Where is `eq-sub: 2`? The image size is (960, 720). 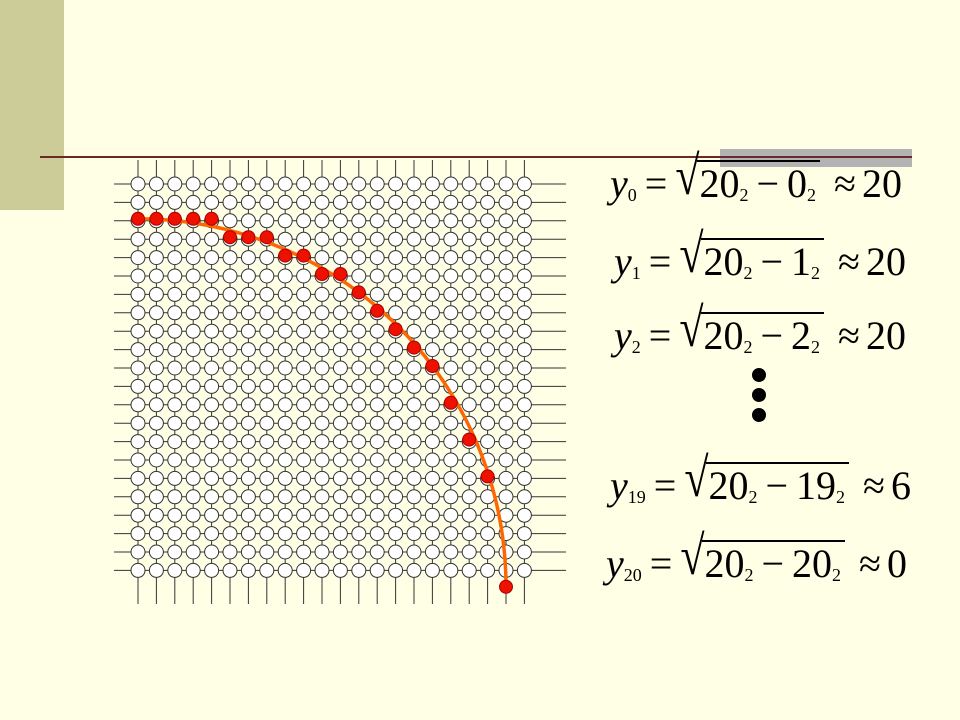
eq-sub: 2 is located at coordinates (636, 347).